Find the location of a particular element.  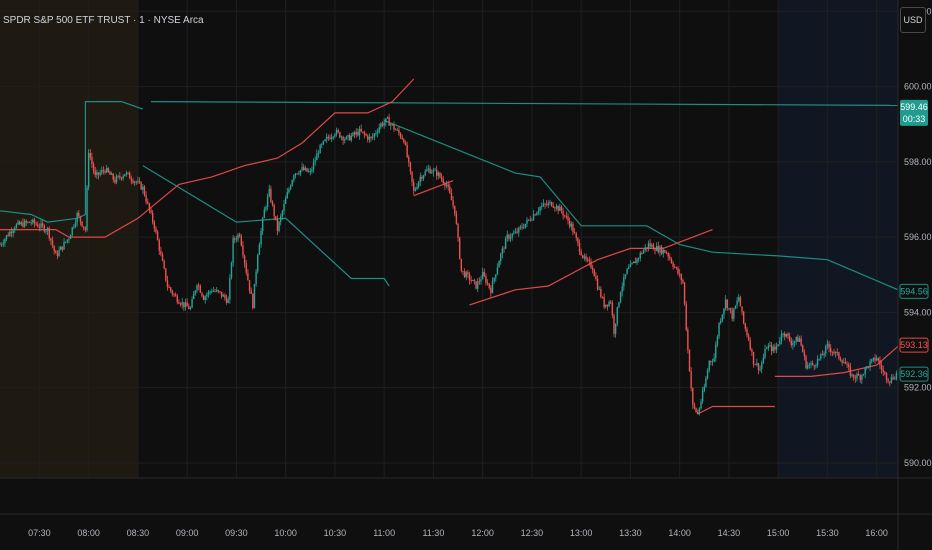

x-tick-label: 14:30 is located at coordinates (729, 533).